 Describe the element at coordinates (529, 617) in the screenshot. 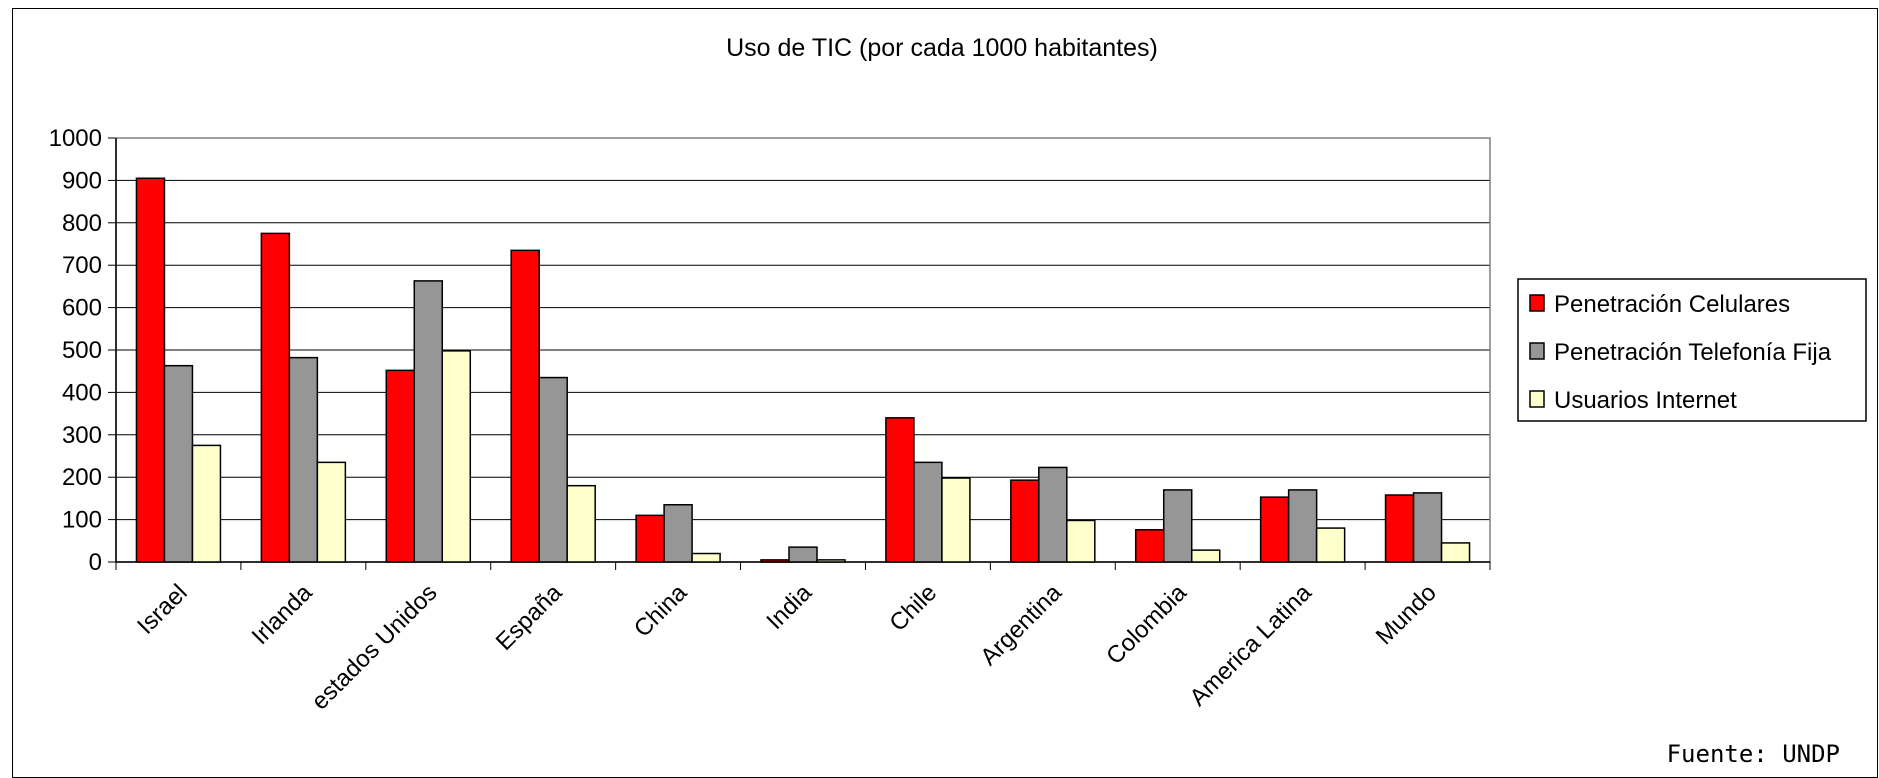

I see `x-category-label: España` at that location.